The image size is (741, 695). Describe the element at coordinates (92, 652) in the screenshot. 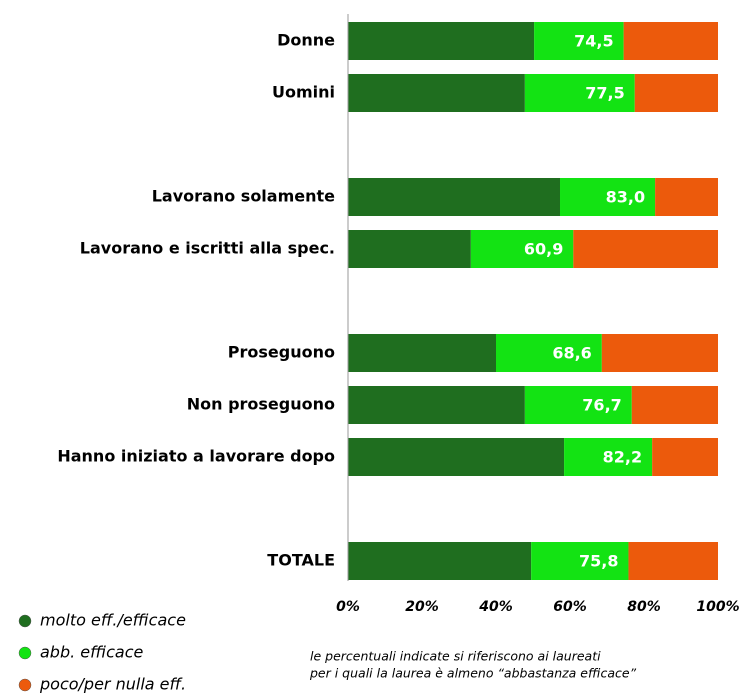

I see `legend-label: abb. efficace` at that location.